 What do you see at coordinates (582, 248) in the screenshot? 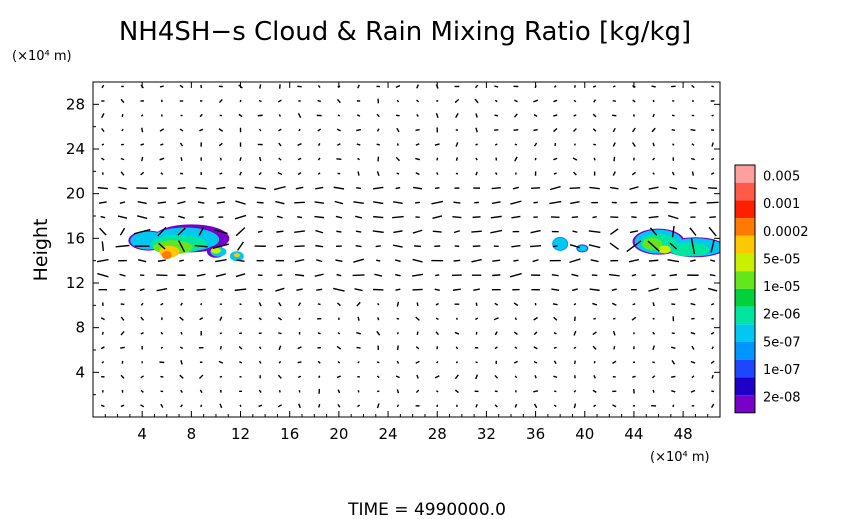
I see `cloud-outer` at bounding box center [582, 248].